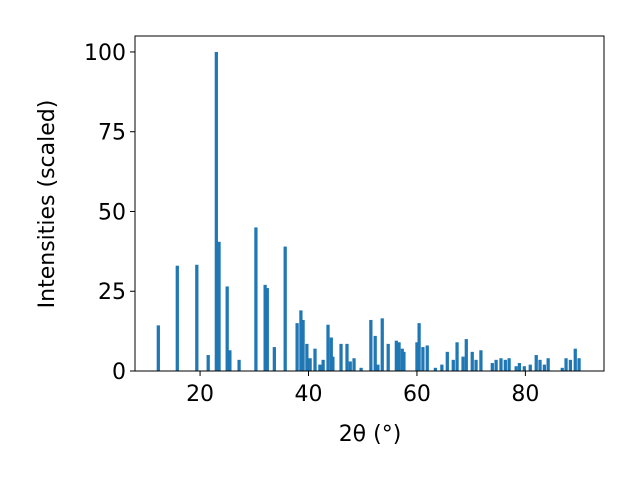 The width and height of the screenshot is (640, 480). Describe the element at coordinates (112, 133) in the screenshot. I see `y-tick-label: 75` at that location.